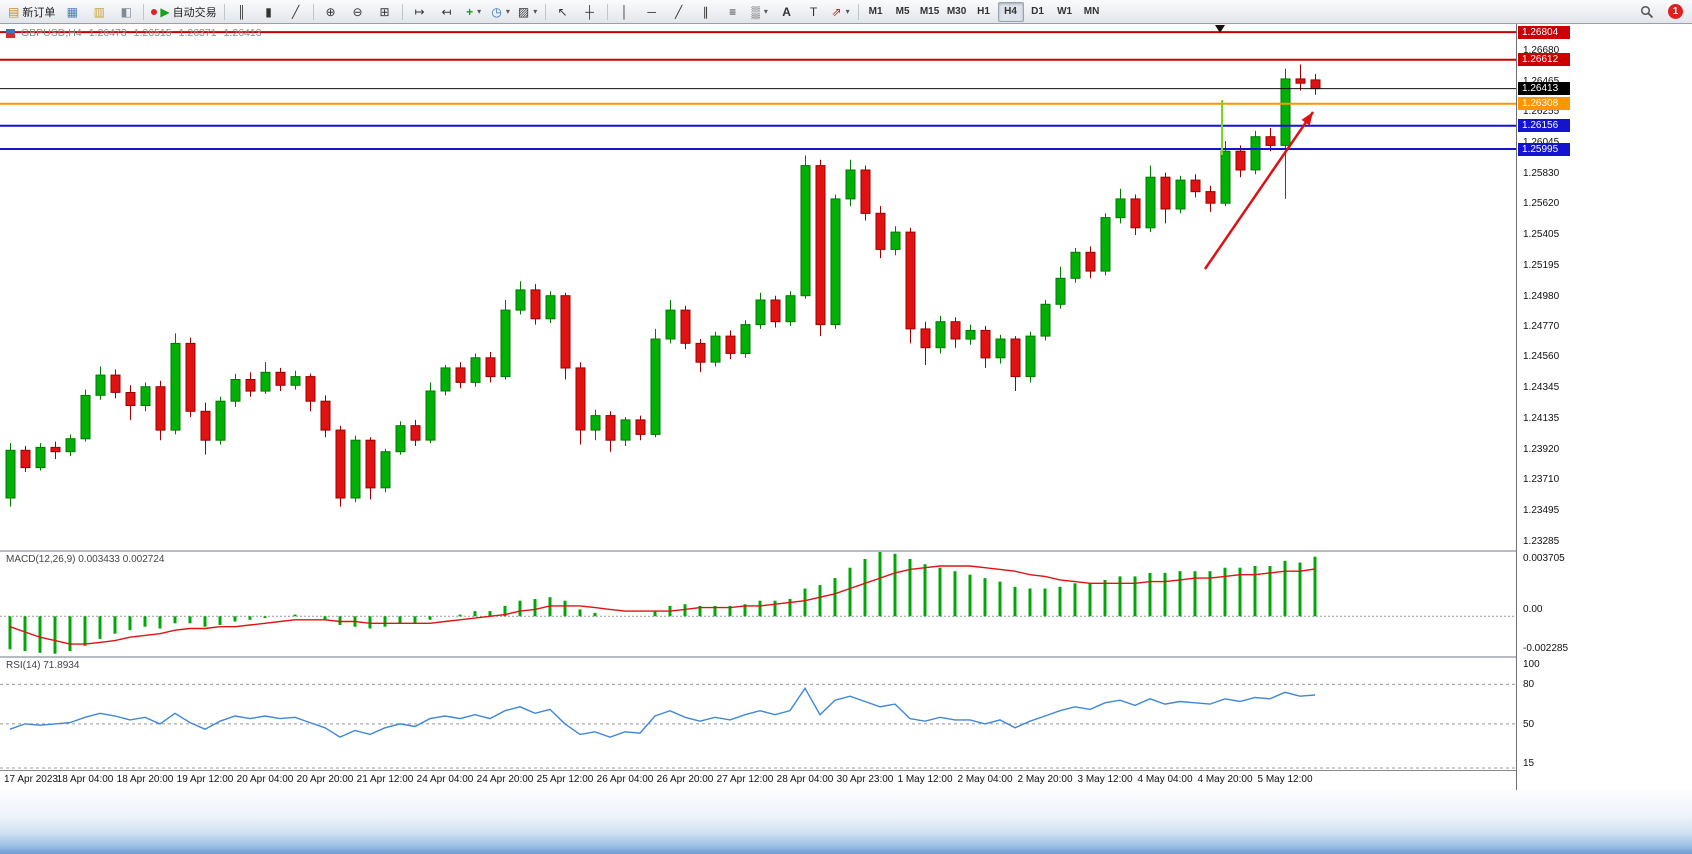 Image resolution: width=1692 pixels, height=854 pixels. Describe the element at coordinates (1541, 388) in the screenshot. I see `price-axis-label: 1.24345` at that location.